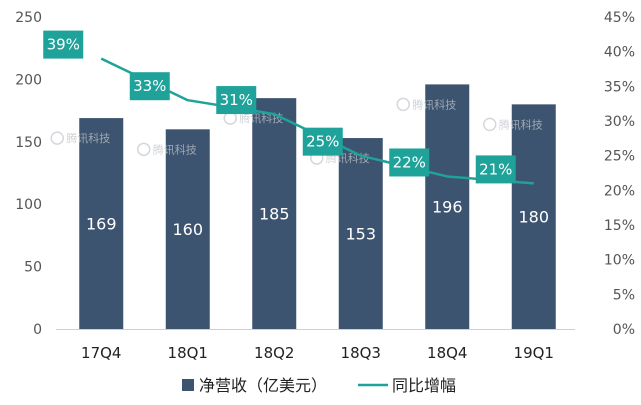 Image resolution: width=641 pixels, height=405 pixels. I want to click on x-axis-category-labels: 17Q4 18Q1 18Q2 18Q3 18Q4 19Q1, so click(317, 353).